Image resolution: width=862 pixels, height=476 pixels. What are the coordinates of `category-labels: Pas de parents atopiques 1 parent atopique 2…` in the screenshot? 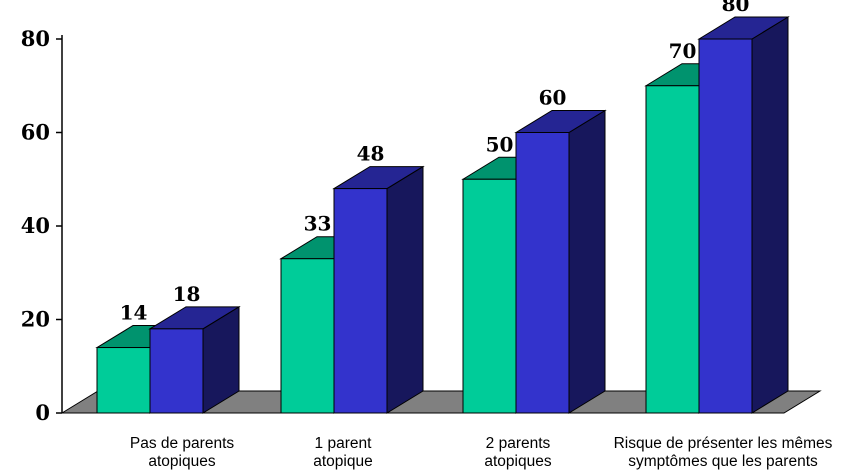 It's located at (481, 452).